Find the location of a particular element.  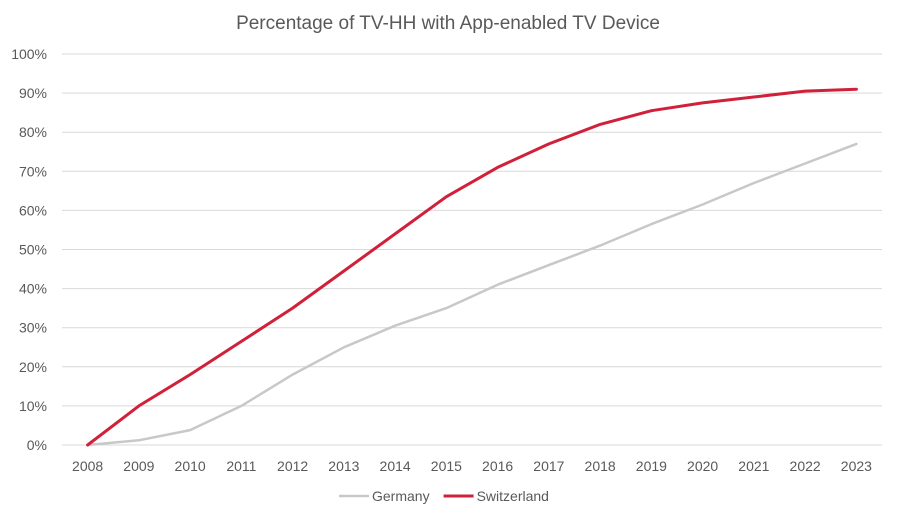

y-tick-label: 60% is located at coordinates (33, 210).